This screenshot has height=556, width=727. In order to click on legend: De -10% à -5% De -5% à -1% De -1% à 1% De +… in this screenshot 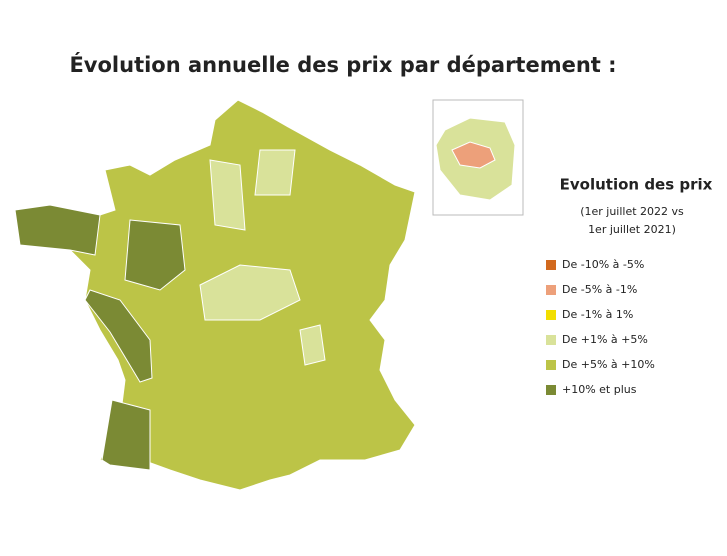, I will do `click(600, 327)`.